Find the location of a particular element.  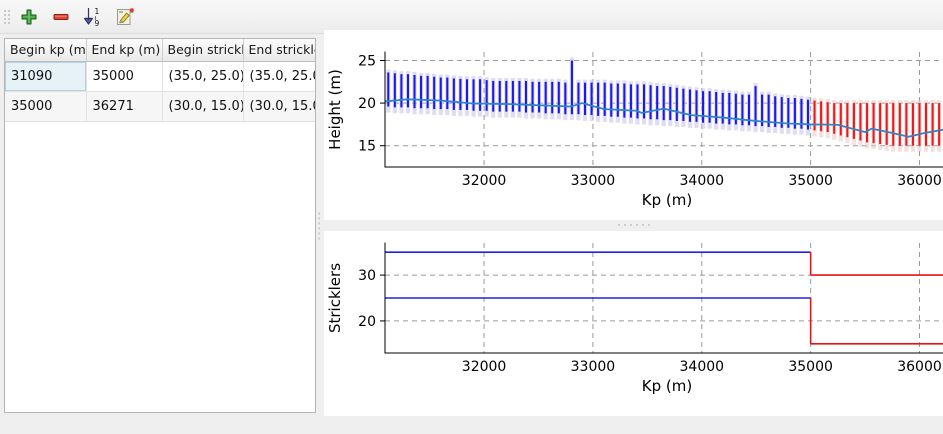

remove-row-button is located at coordinates (61, 17).